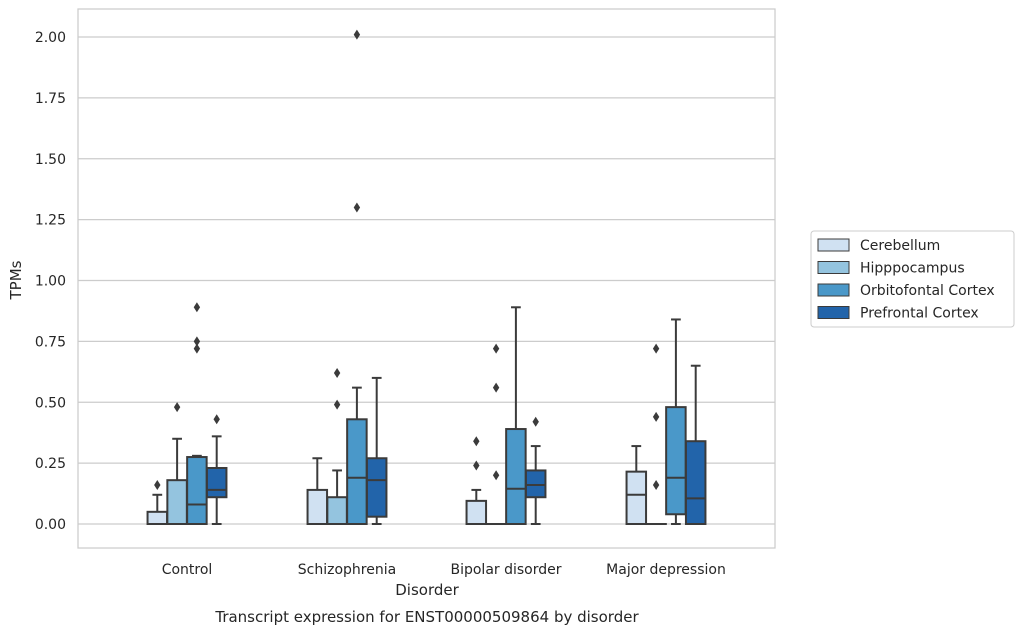  I want to click on x-tick-label: Schizophrenia, so click(347, 570).